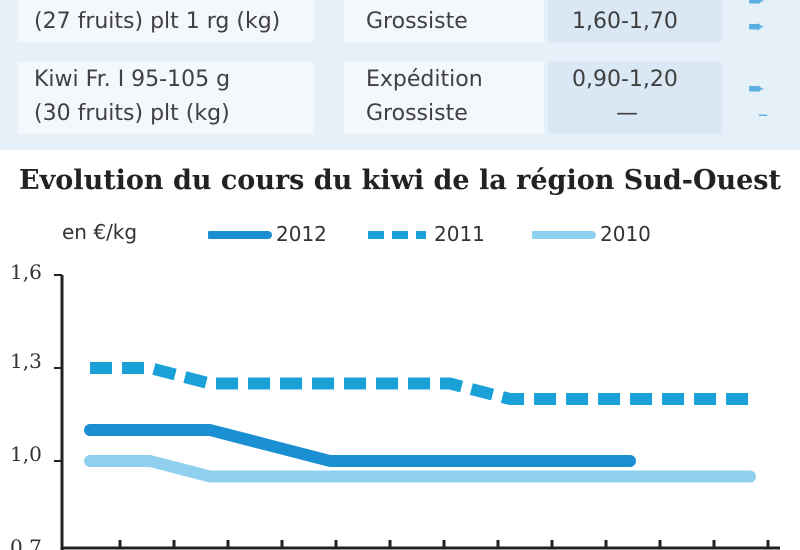 The height and width of the screenshot is (550, 800). What do you see at coordinates (360, 445) in the screenshot?
I see `series-line-2012` at bounding box center [360, 445].